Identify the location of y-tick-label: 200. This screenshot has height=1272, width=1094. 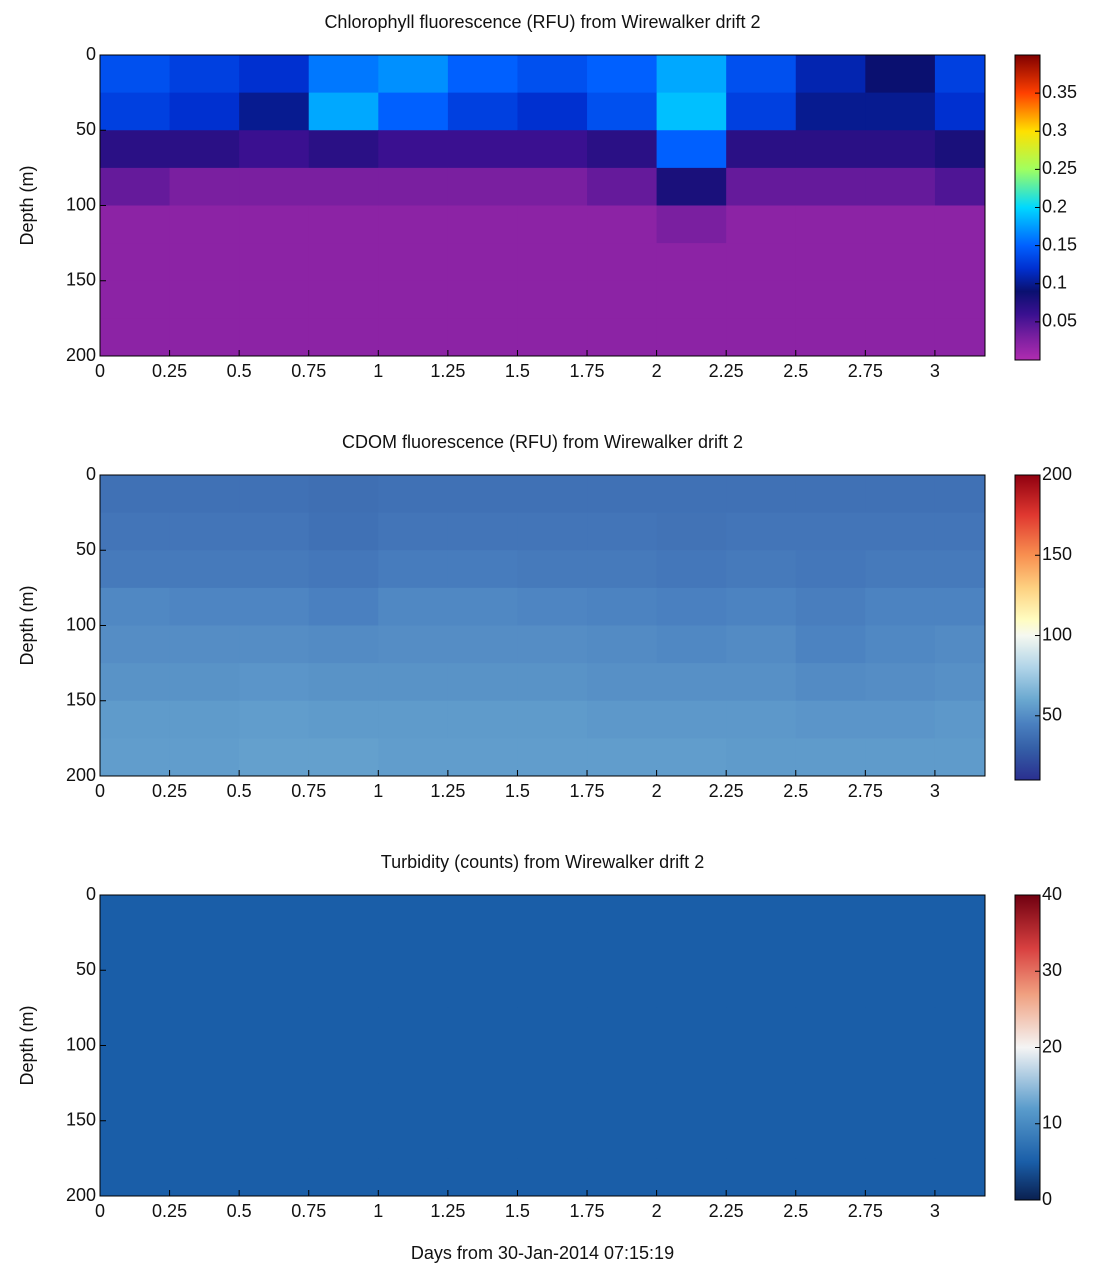
(81, 775).